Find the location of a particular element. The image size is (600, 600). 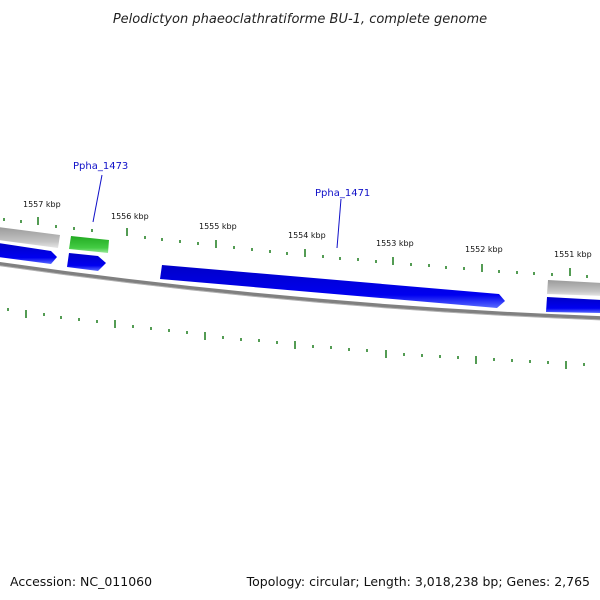

genome-backbone-highlight is located at coordinates (300, 293).